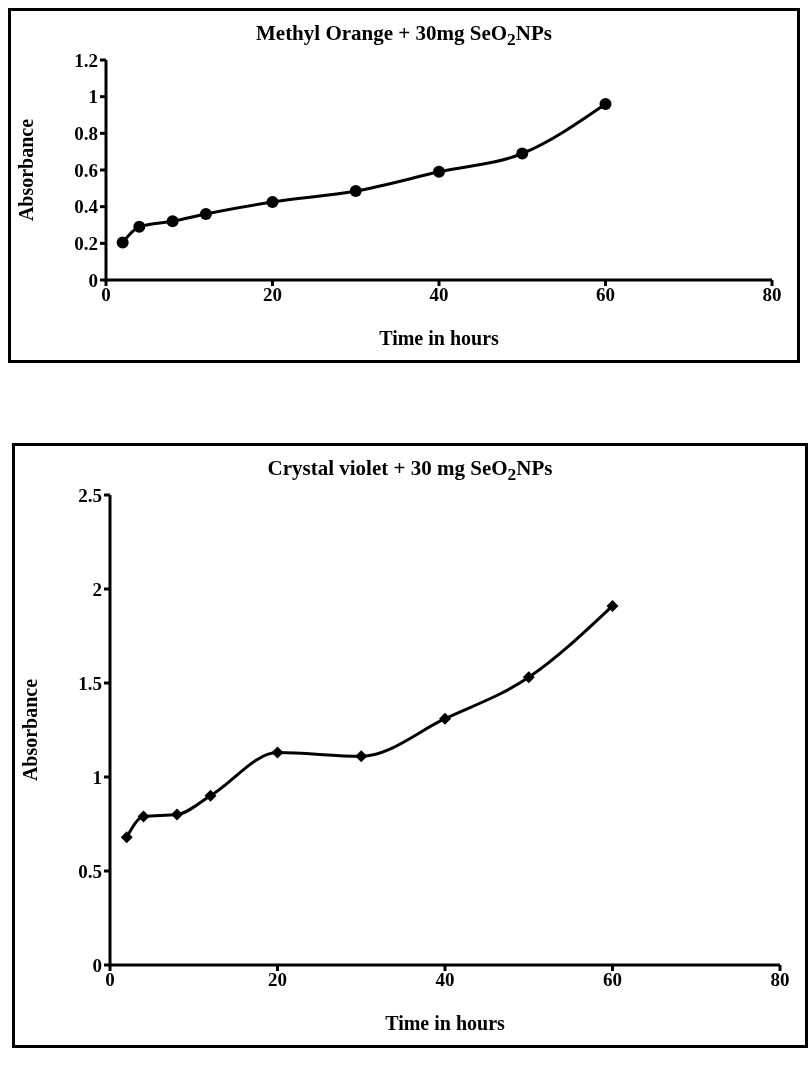 This screenshot has height=1079, width=808. What do you see at coordinates (86, 244) in the screenshot?
I see `y-tick-label: 0.2` at bounding box center [86, 244].